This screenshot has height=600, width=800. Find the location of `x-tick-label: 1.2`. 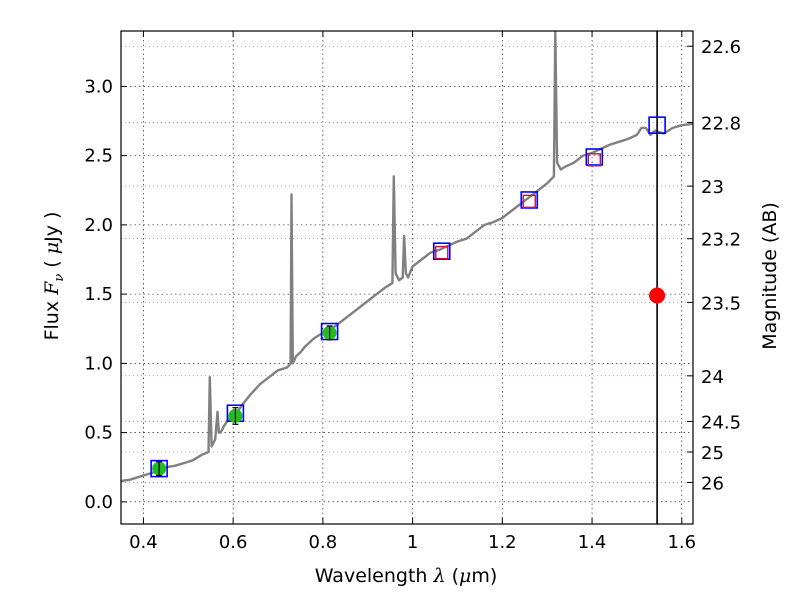

x-tick-label: 1.2 is located at coordinates (502, 542).